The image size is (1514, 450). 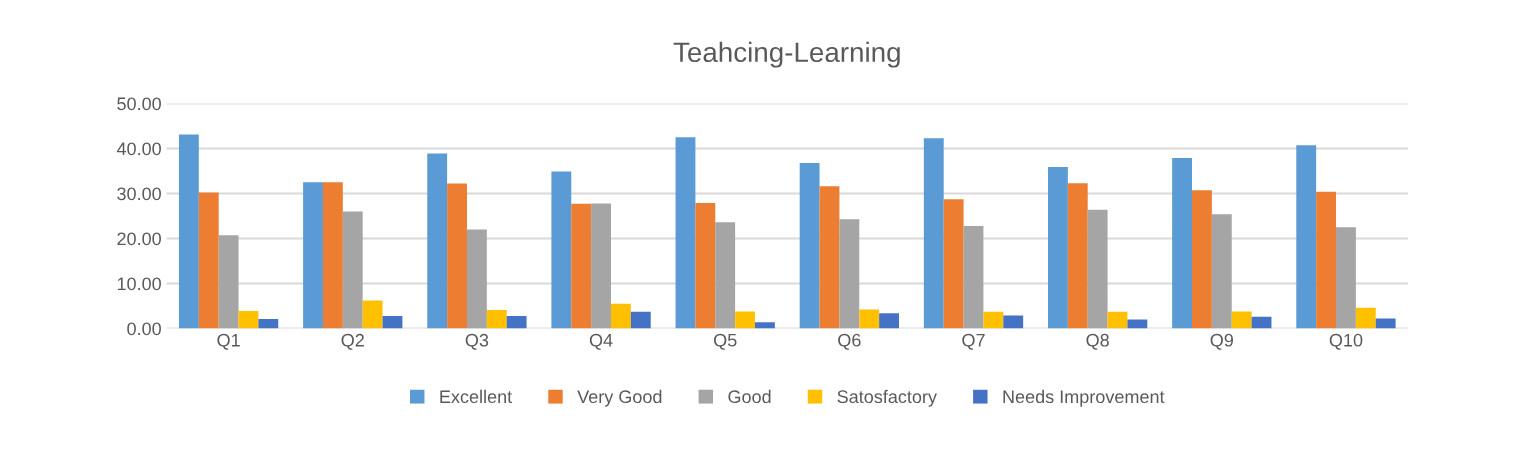 What do you see at coordinates (849, 341) in the screenshot?
I see `x-tick-label: Q6` at bounding box center [849, 341].